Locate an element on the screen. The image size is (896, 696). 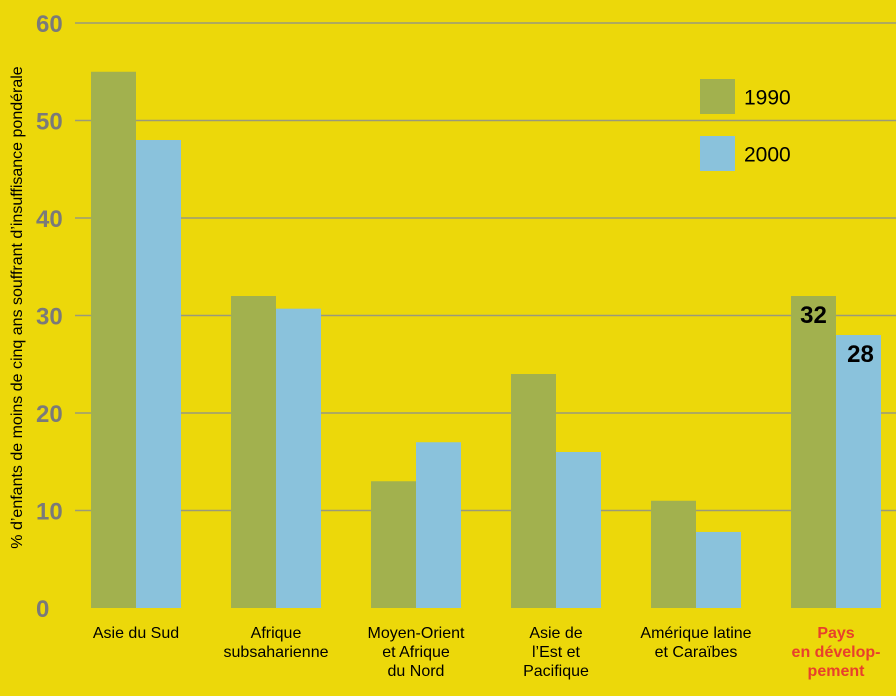
y-tick-label: 10 is located at coordinates (49, 512).